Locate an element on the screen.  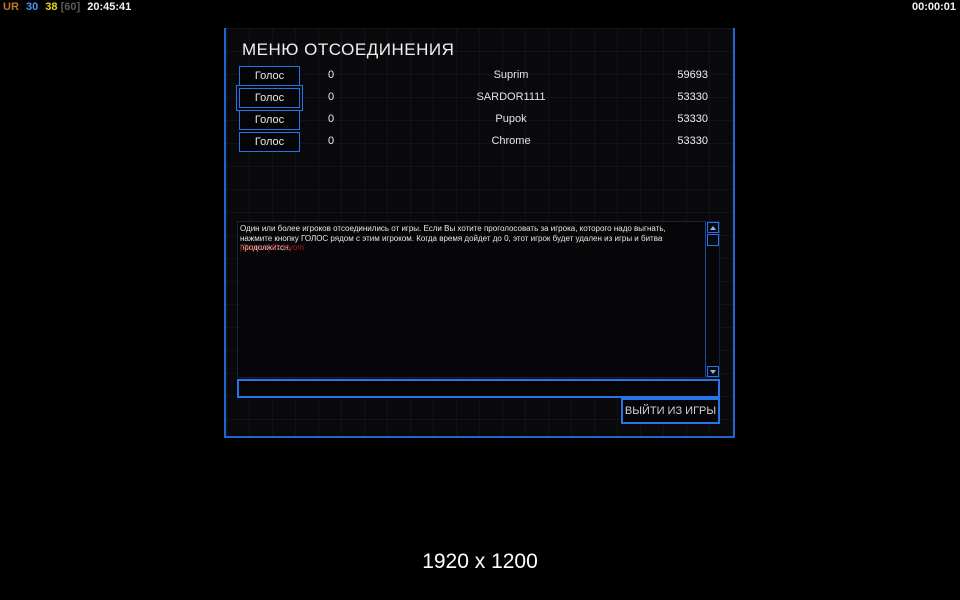
player-score: 59693 is located at coordinates (692, 75).